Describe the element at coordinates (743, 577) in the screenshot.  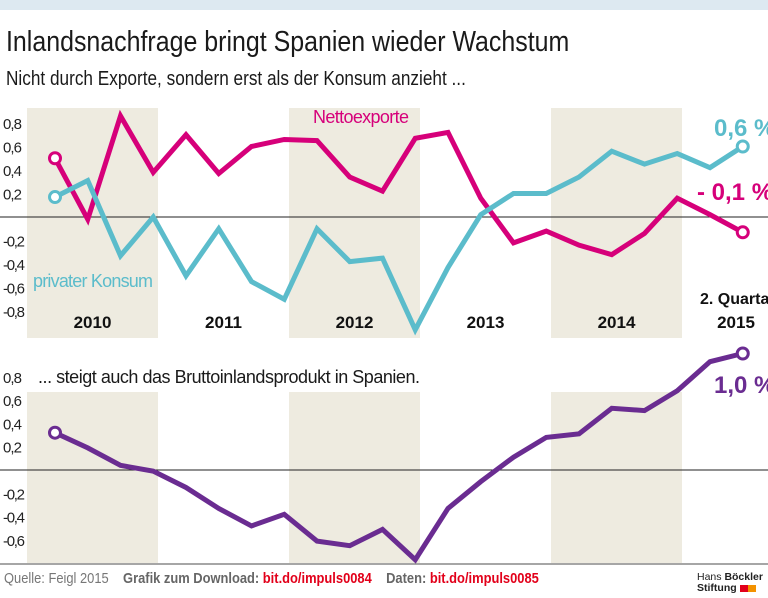
I see `logo-text-bold: Böckler` at that location.